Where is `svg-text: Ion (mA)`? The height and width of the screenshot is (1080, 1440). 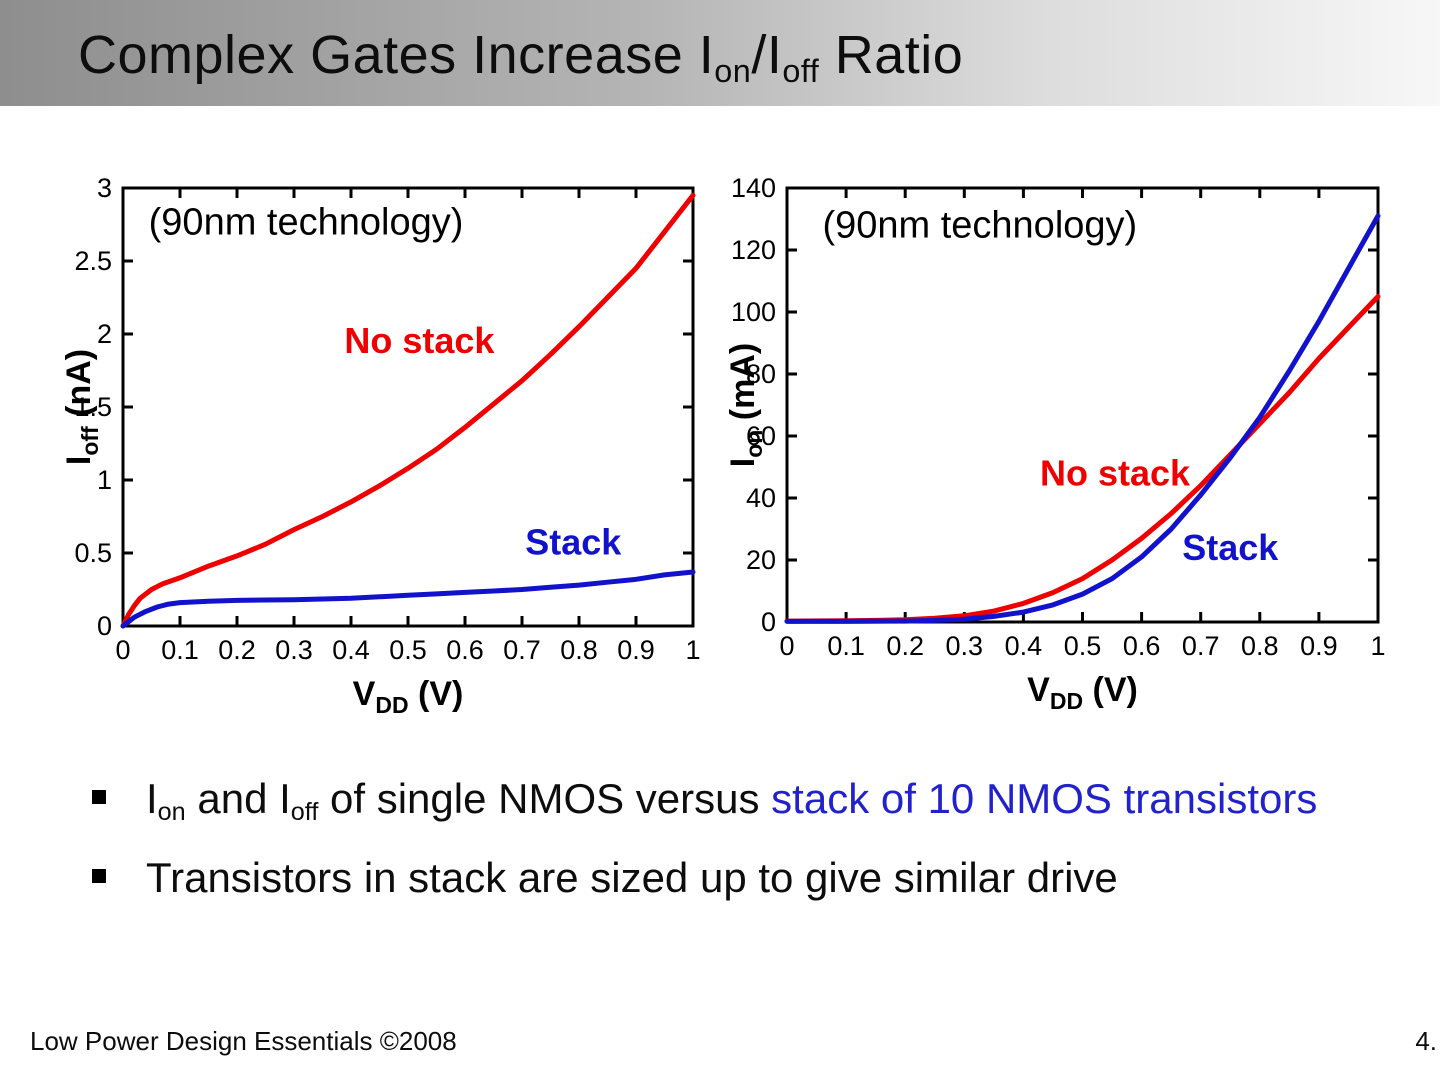
svg-text: Ion (mA) is located at coordinates (745, 405).